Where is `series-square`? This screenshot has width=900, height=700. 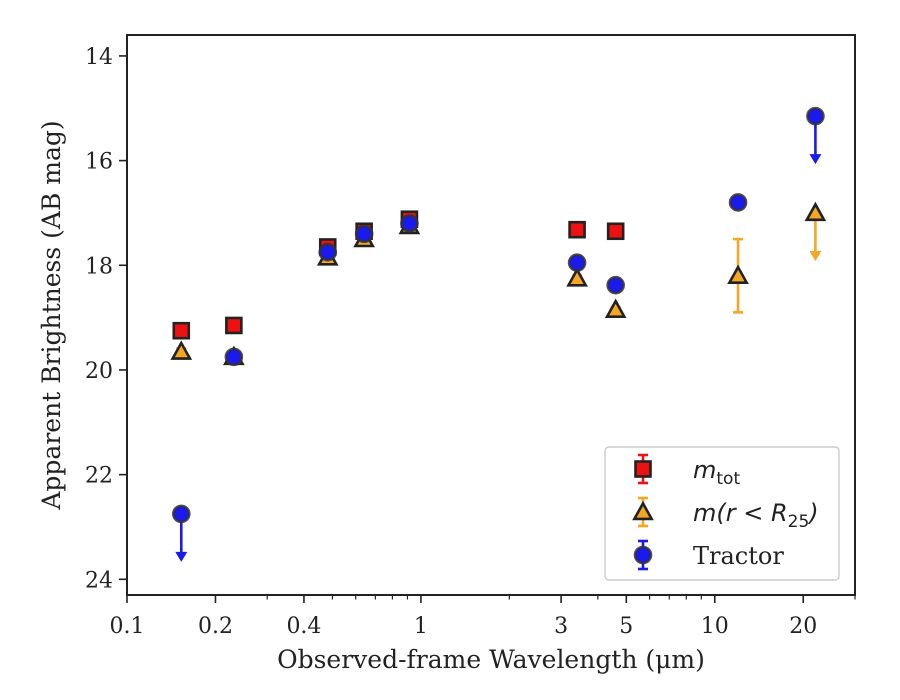
series-square is located at coordinates (398, 275).